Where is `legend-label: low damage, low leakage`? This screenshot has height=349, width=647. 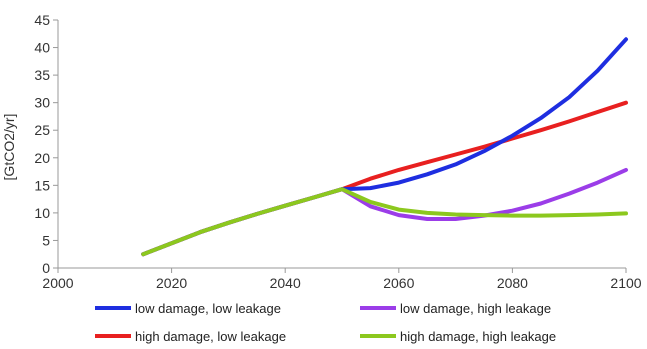 legend-label: low damage, low leakage is located at coordinates (208, 308).